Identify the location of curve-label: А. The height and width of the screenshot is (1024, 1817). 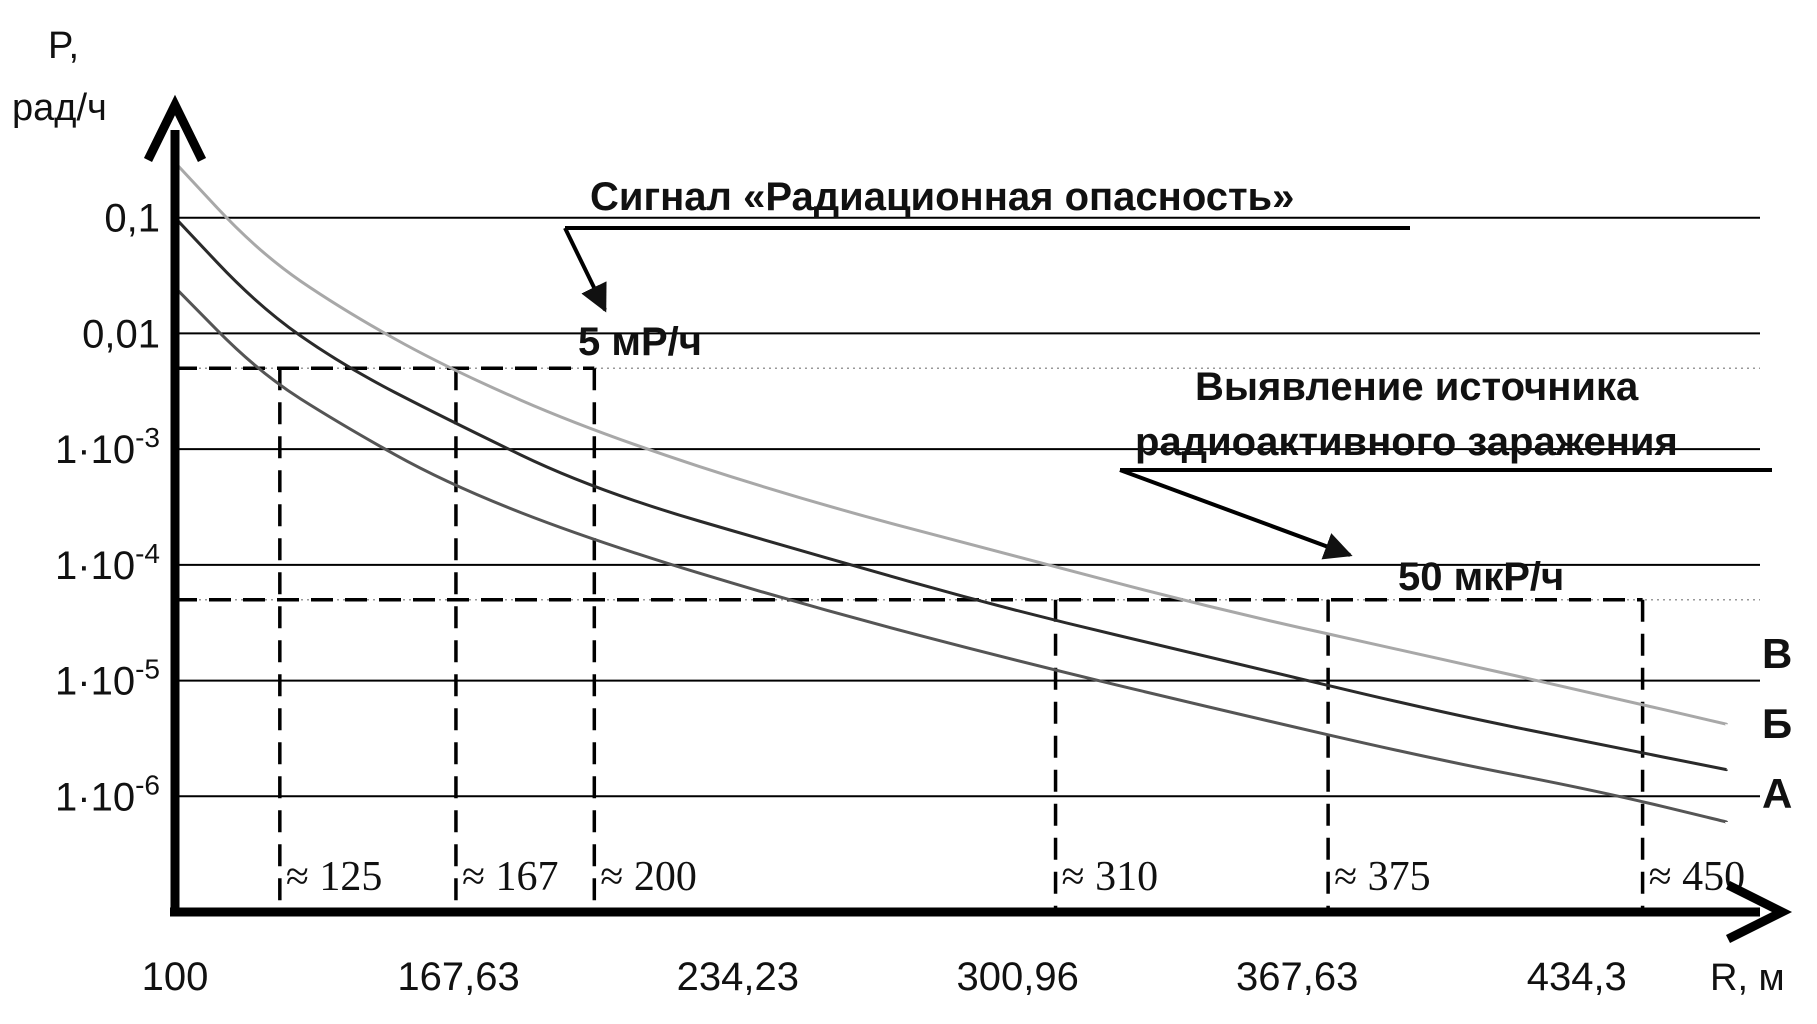
(1777, 793).